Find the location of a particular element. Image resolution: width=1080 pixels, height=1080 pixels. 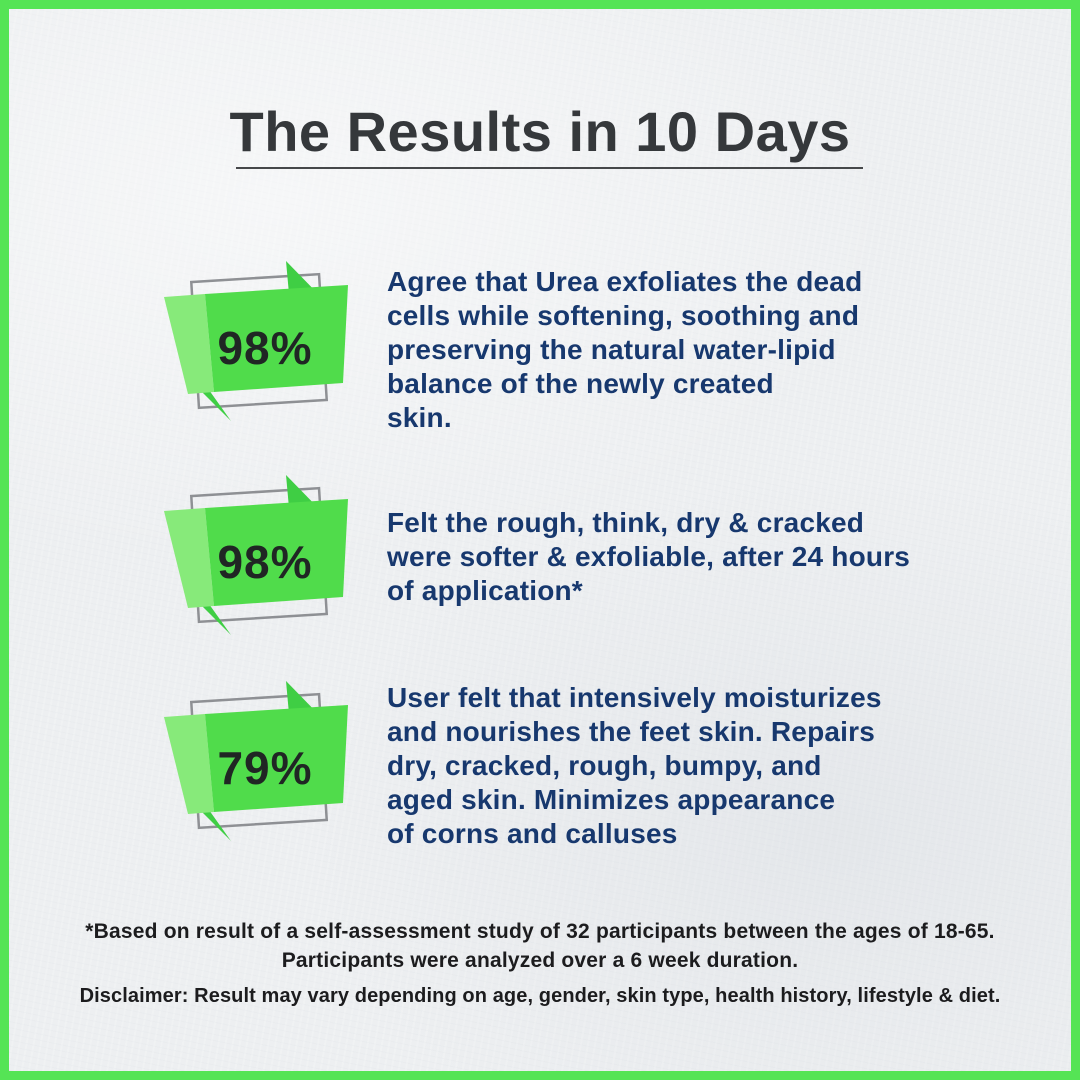

stat-value: 79% is located at coordinates (264, 768).